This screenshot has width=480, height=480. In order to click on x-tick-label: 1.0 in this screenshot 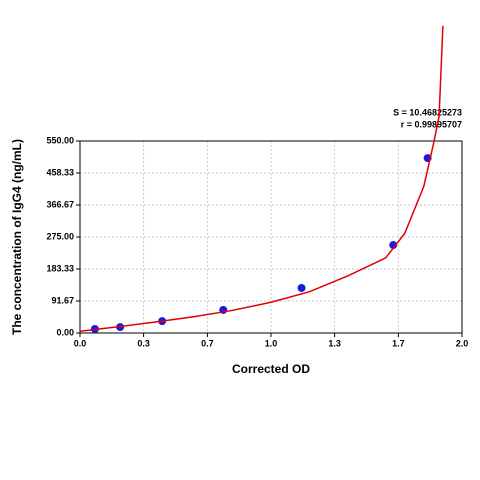, I will do `click(271, 343)`.